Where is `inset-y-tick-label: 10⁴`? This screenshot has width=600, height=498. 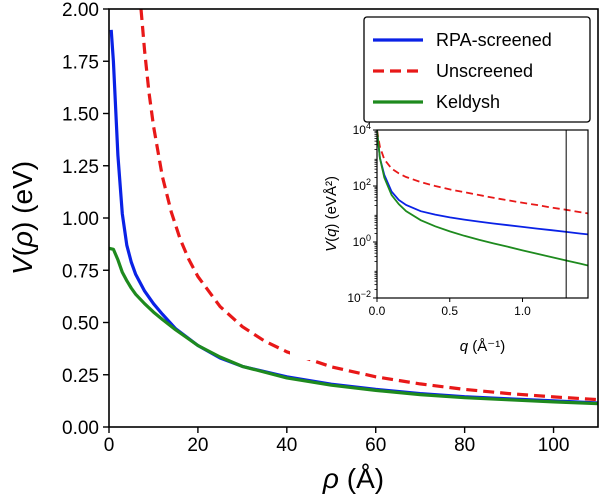 inset-y-tick-label: 10⁴ is located at coordinates (362, 129).